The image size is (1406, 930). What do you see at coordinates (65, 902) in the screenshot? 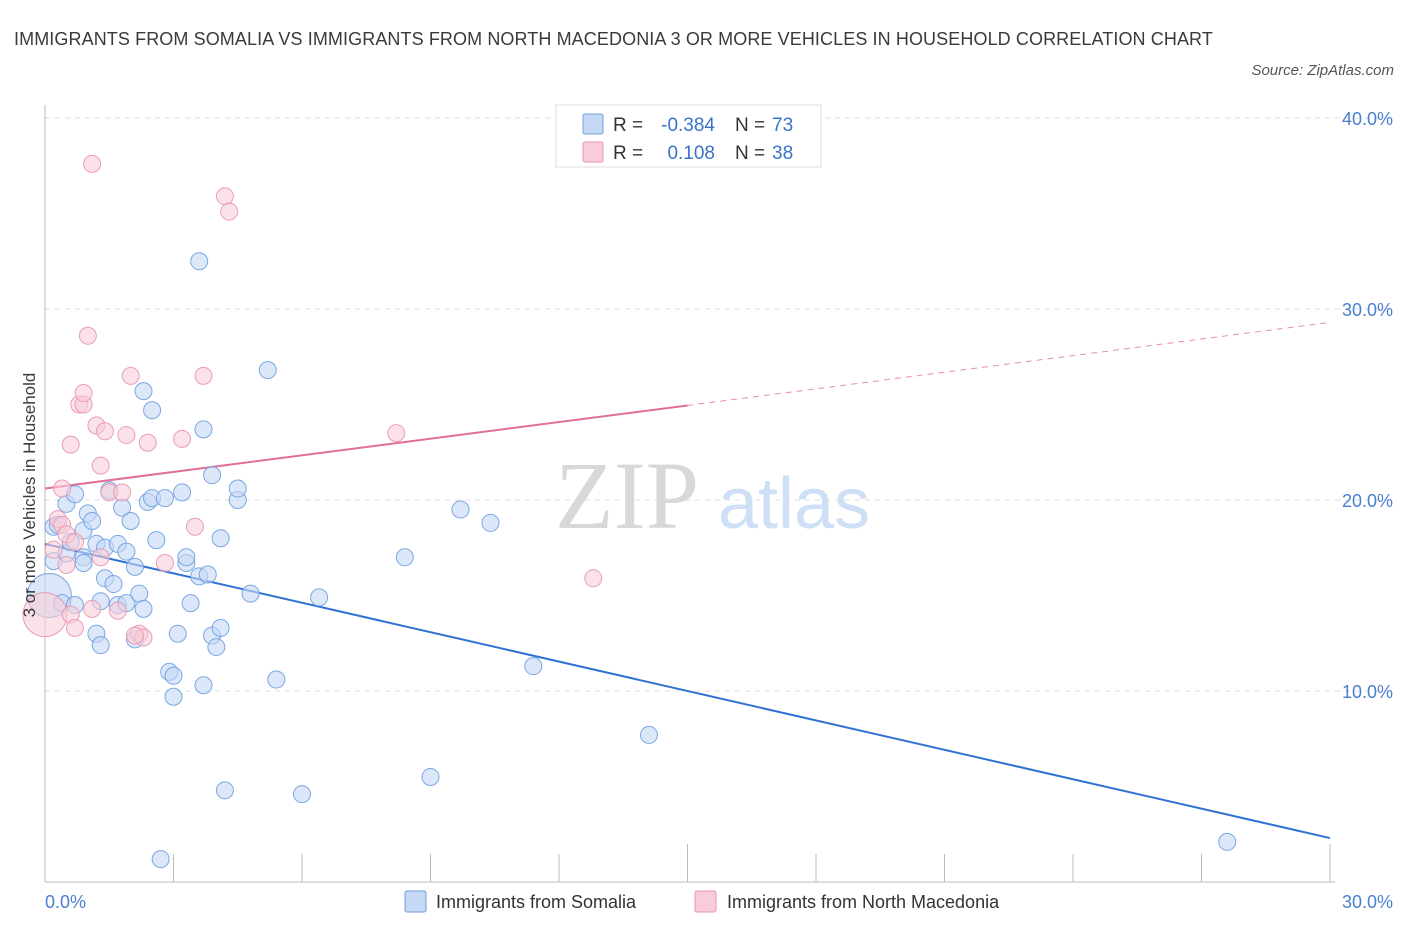
I see `x-tick-label-0: 0.0%` at bounding box center [65, 902].